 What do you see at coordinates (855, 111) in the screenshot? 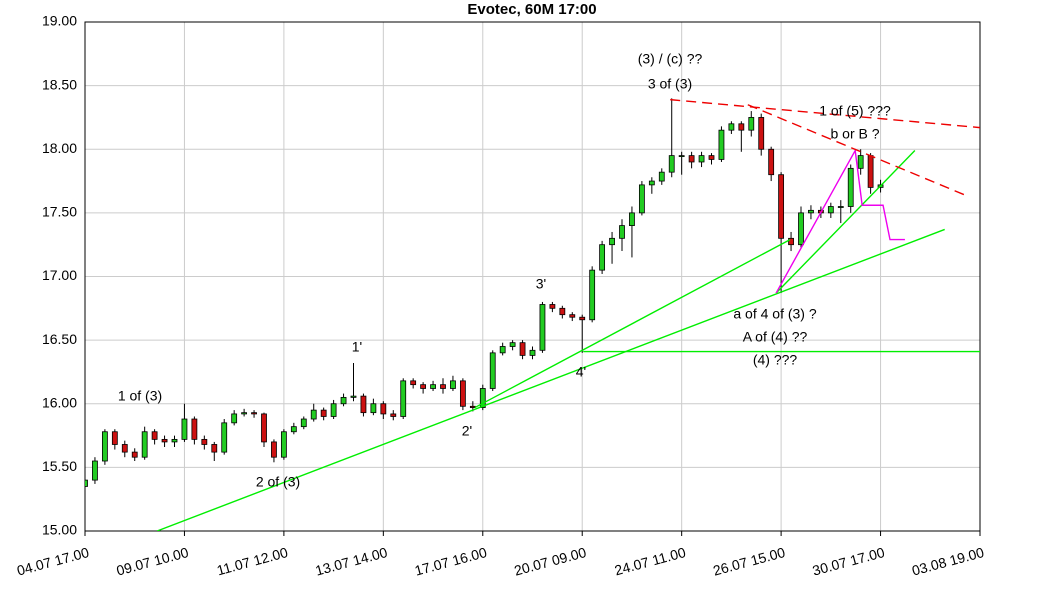
I see `annotation: 1 of (5) ???` at bounding box center [855, 111].